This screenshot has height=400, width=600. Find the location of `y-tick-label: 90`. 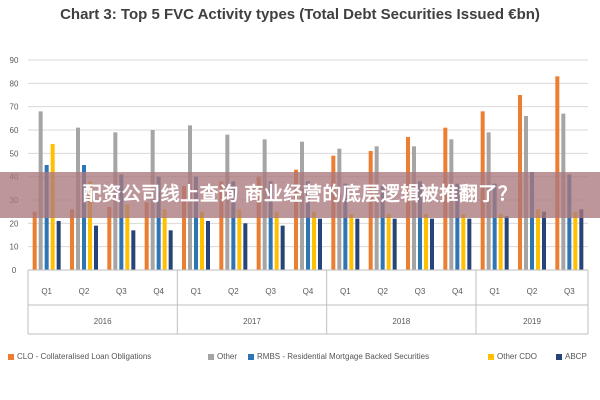

y-tick-label: 90 is located at coordinates (14, 60).